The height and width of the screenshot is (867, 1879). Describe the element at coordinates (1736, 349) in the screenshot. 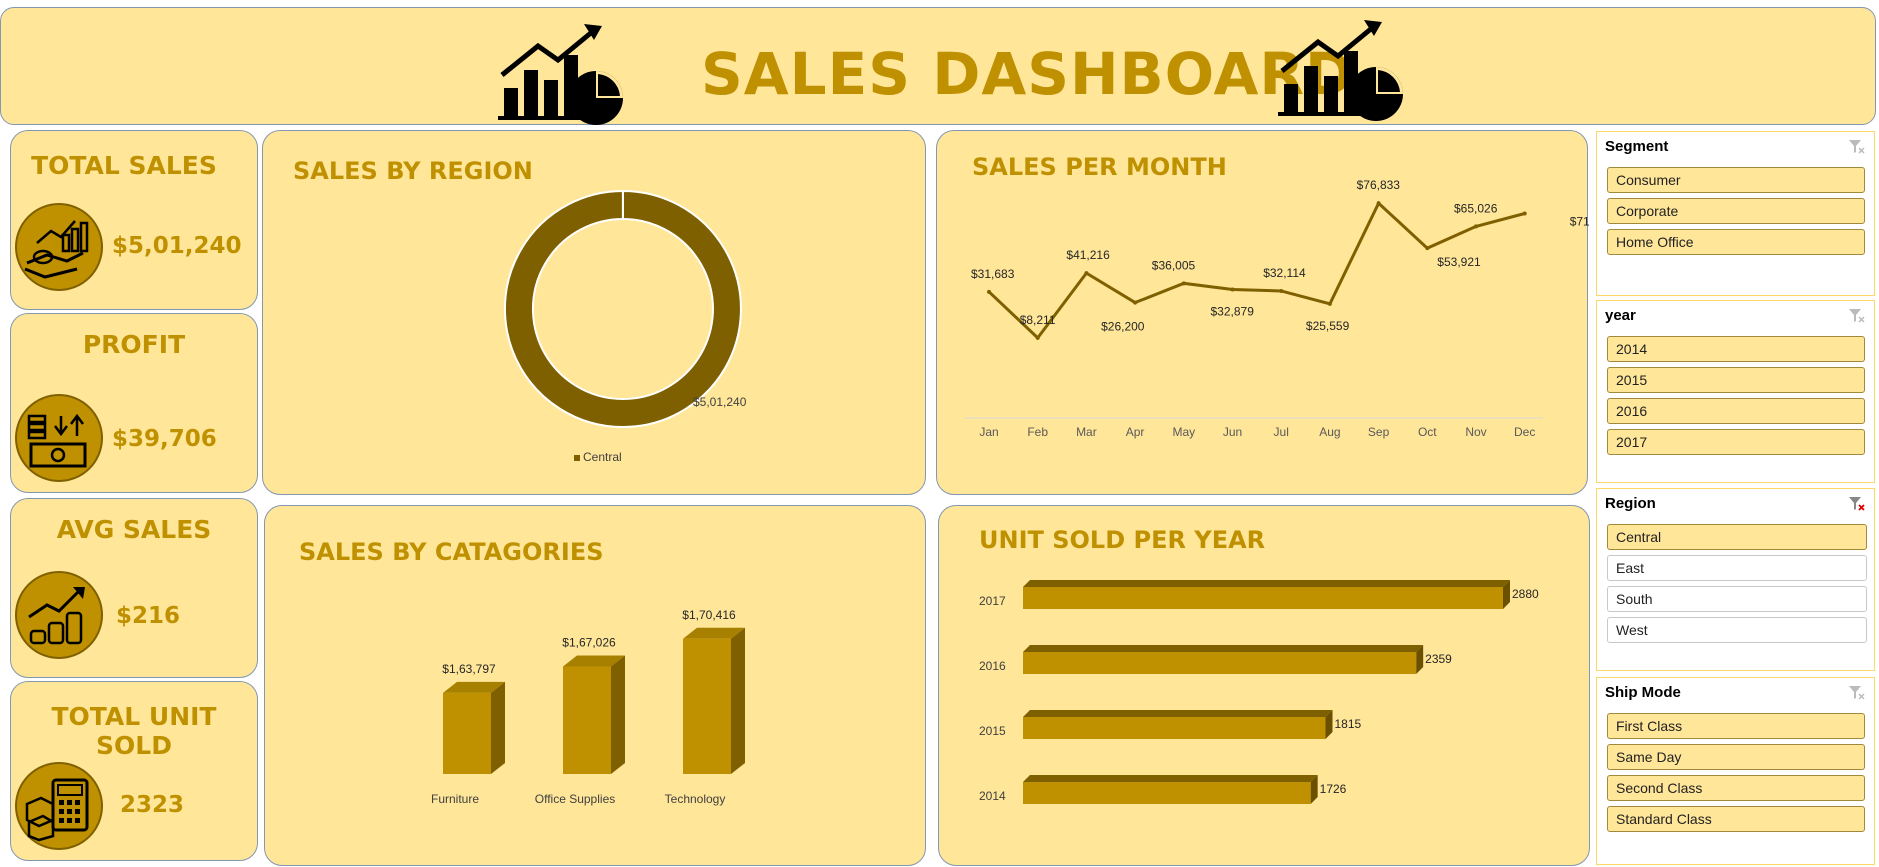

I see `slicer-item-2014: 2014` at that location.